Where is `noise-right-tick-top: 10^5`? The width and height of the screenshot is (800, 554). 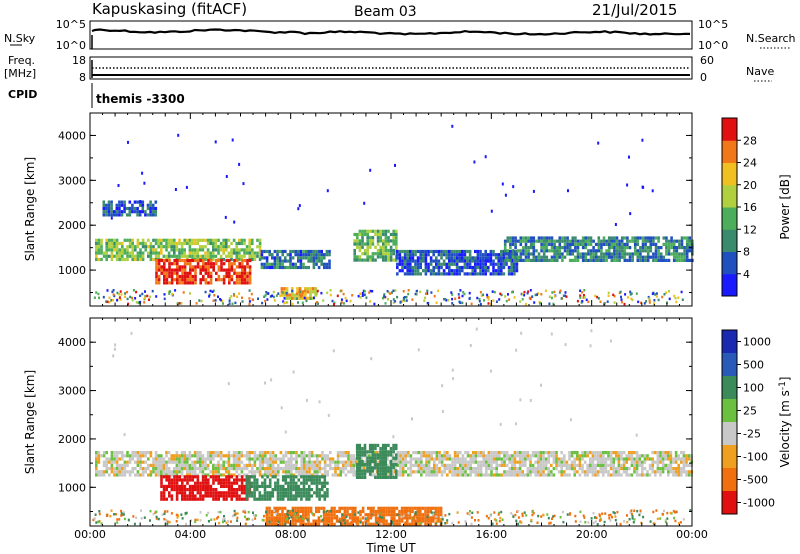
noise-right-tick-top: 10^5 is located at coordinates (713, 24).